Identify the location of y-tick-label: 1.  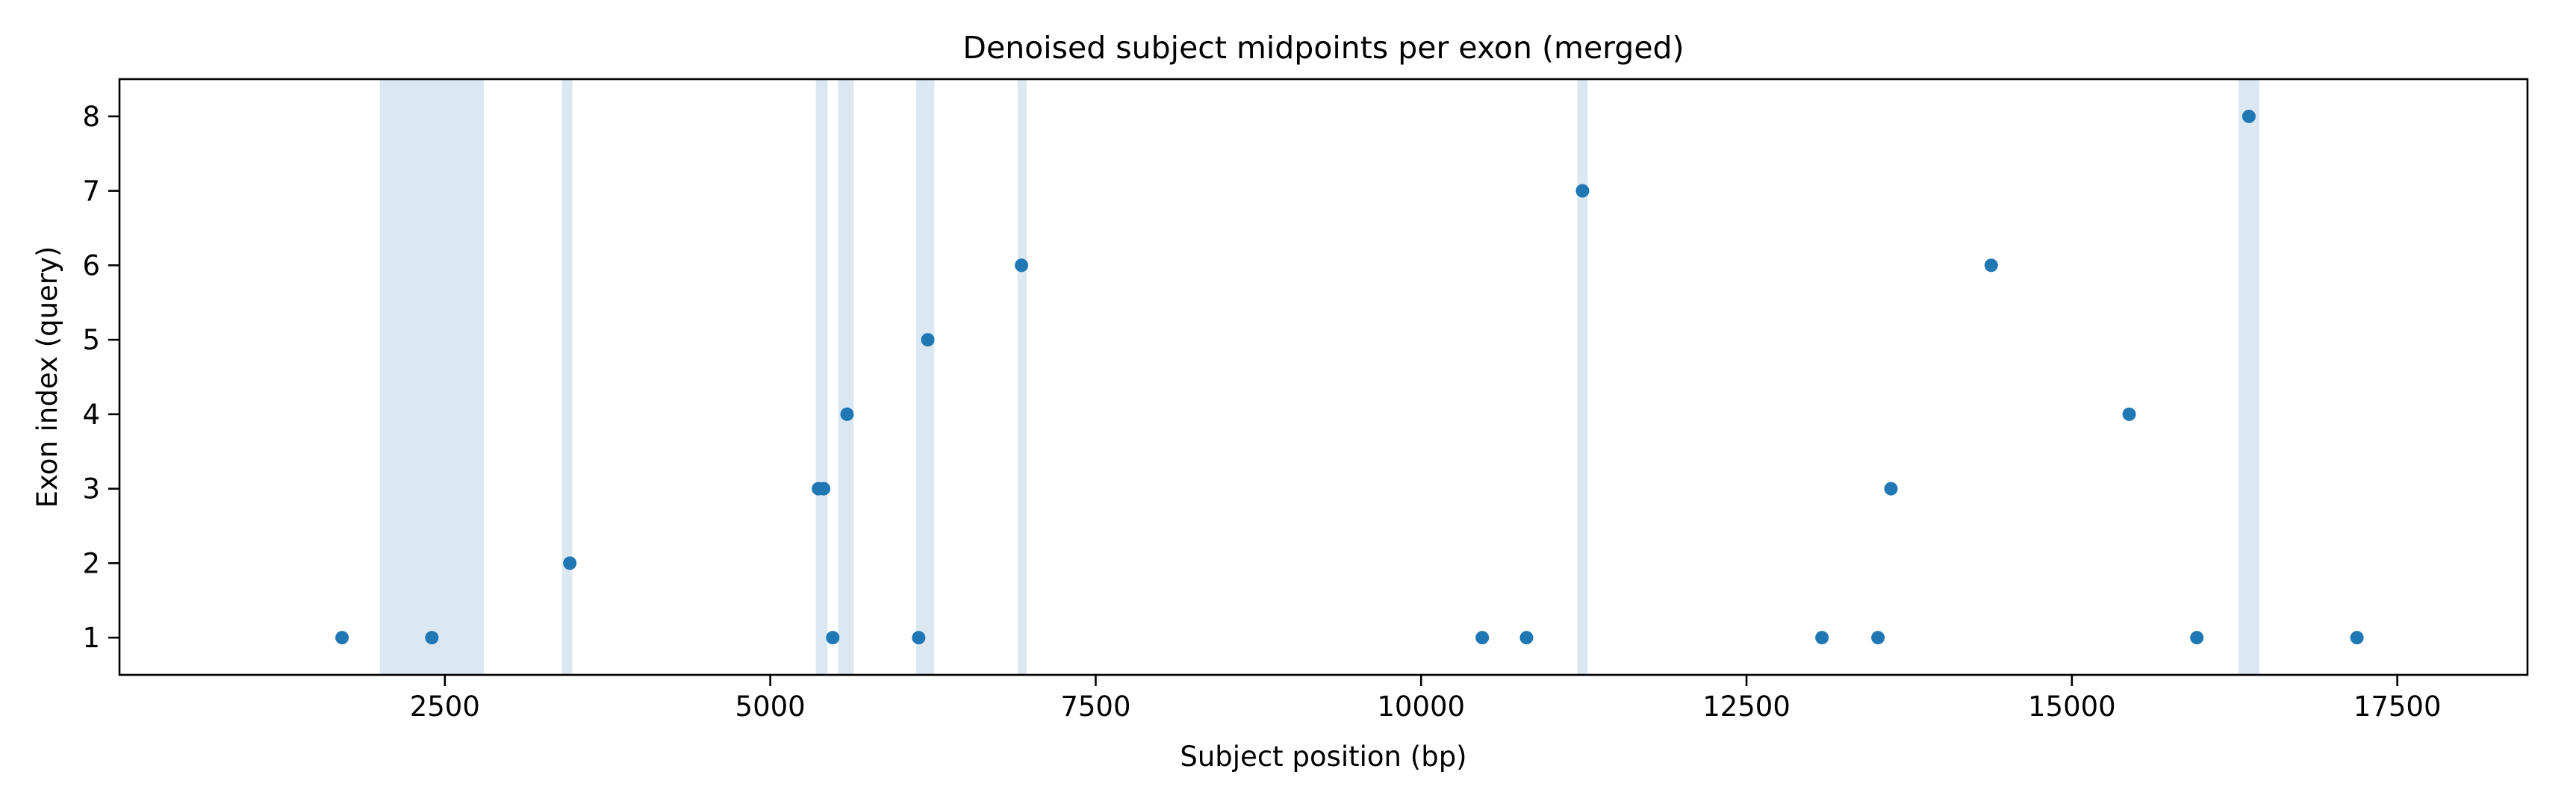
(91, 638).